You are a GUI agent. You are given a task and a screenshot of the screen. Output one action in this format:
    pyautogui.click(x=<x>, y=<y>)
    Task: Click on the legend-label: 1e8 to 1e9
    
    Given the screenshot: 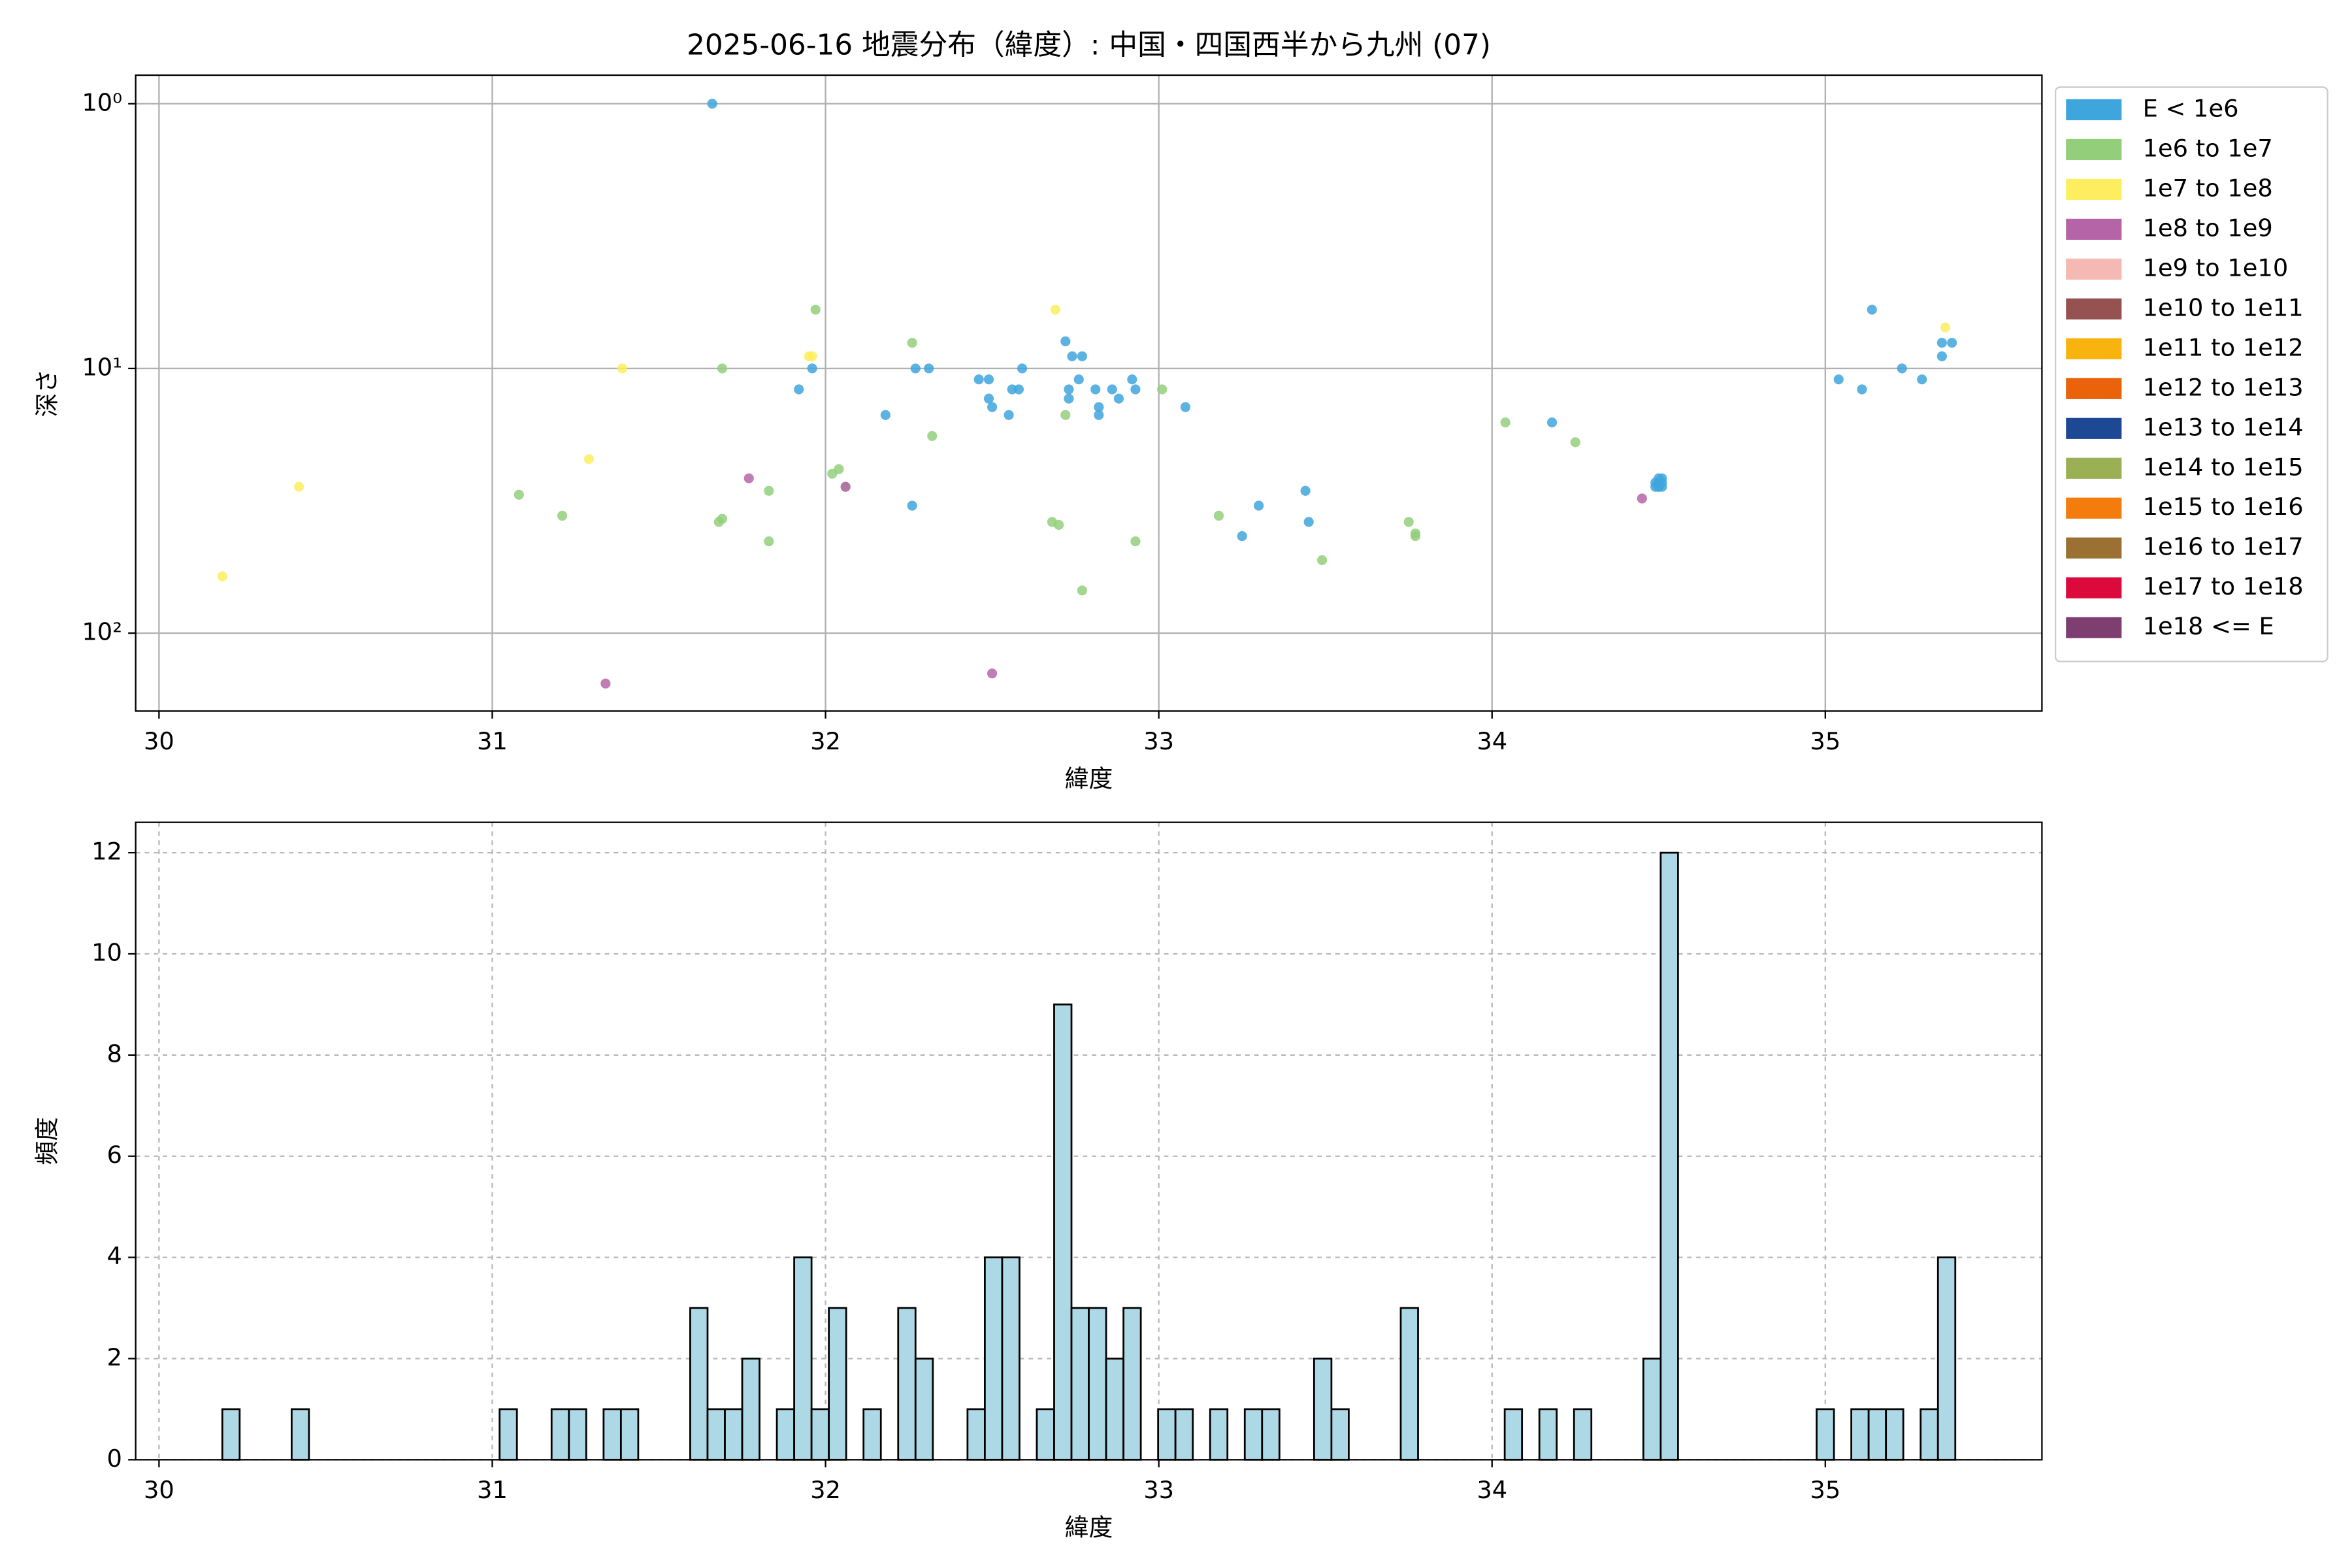 What is the action you would take?
    pyautogui.click(x=2208, y=228)
    